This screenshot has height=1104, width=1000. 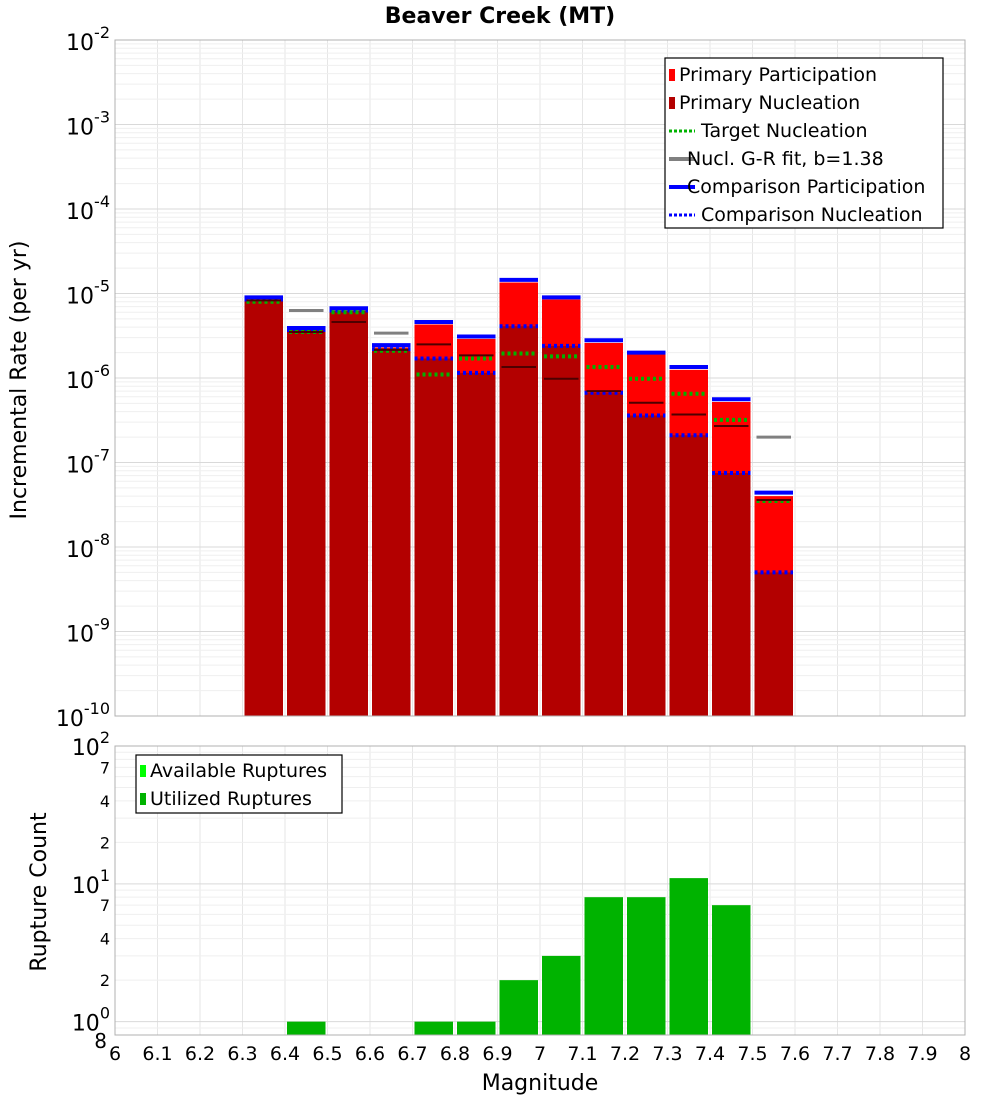 What do you see at coordinates (778, 75) in the screenshot?
I see `legend-label: Primary Participation` at bounding box center [778, 75].